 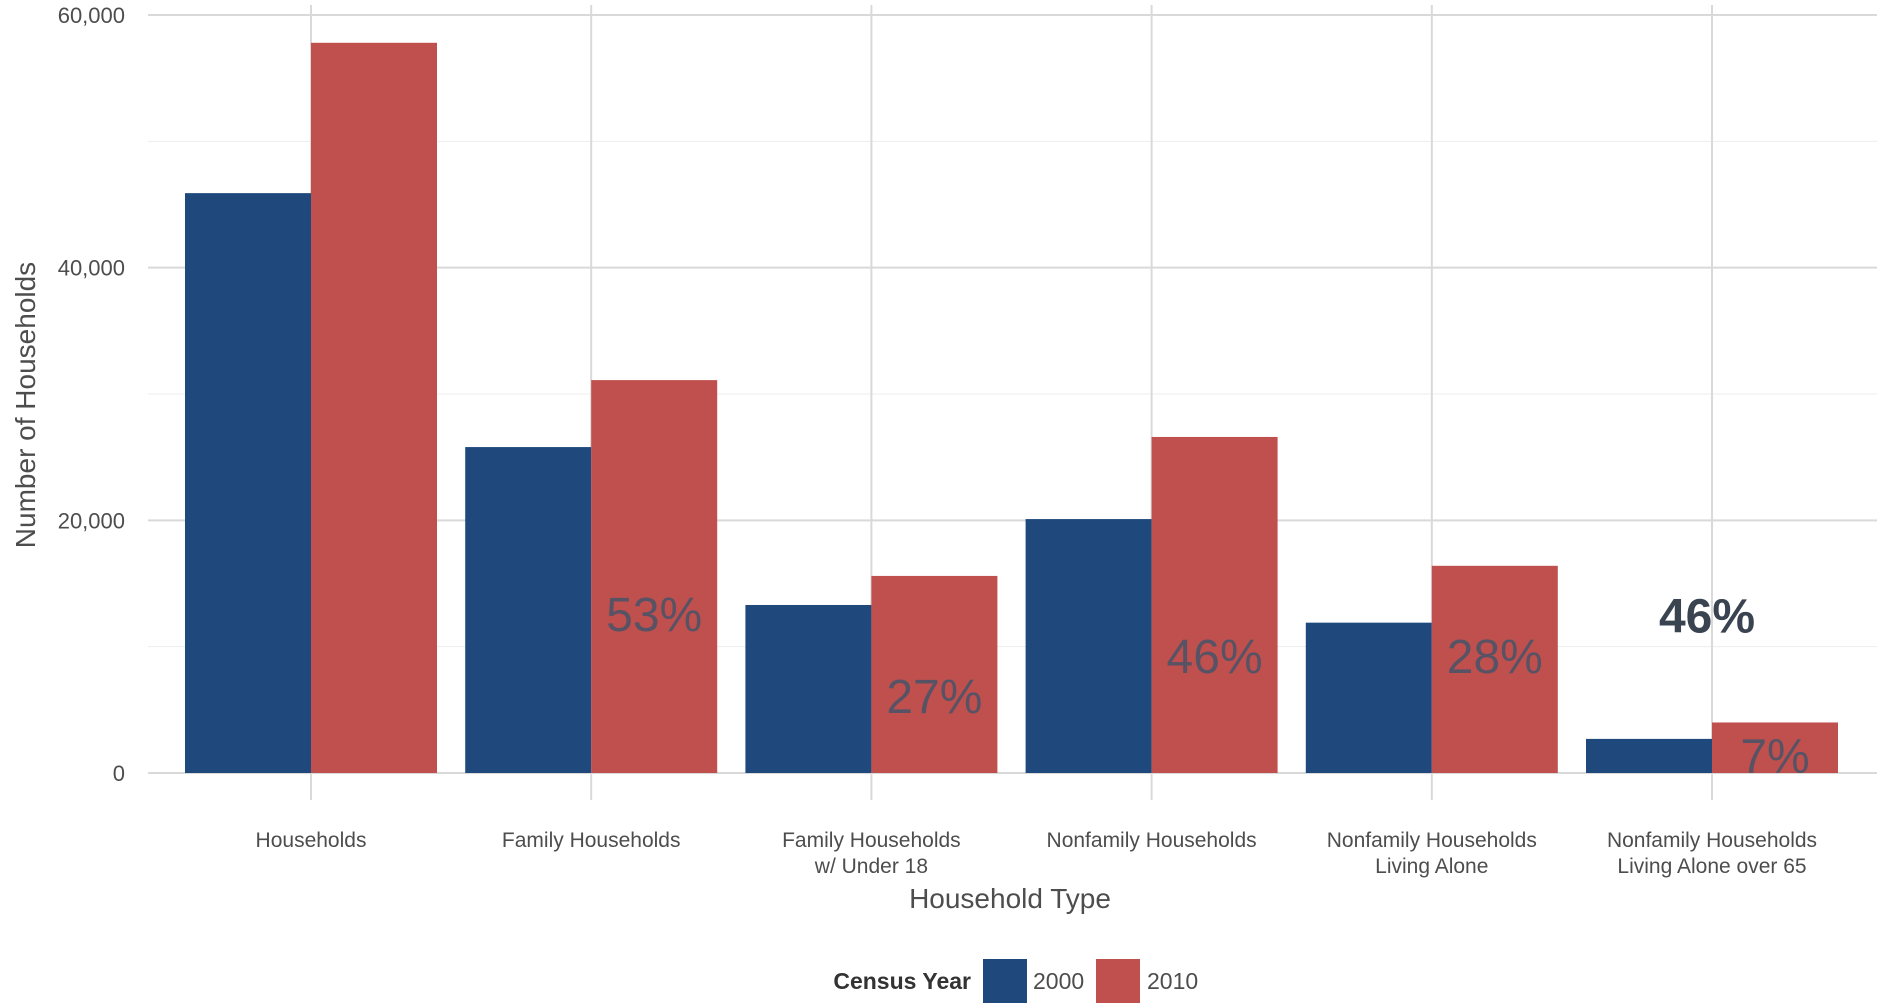 What do you see at coordinates (1172, 981) in the screenshot?
I see `legend-label-2010: 2010` at bounding box center [1172, 981].